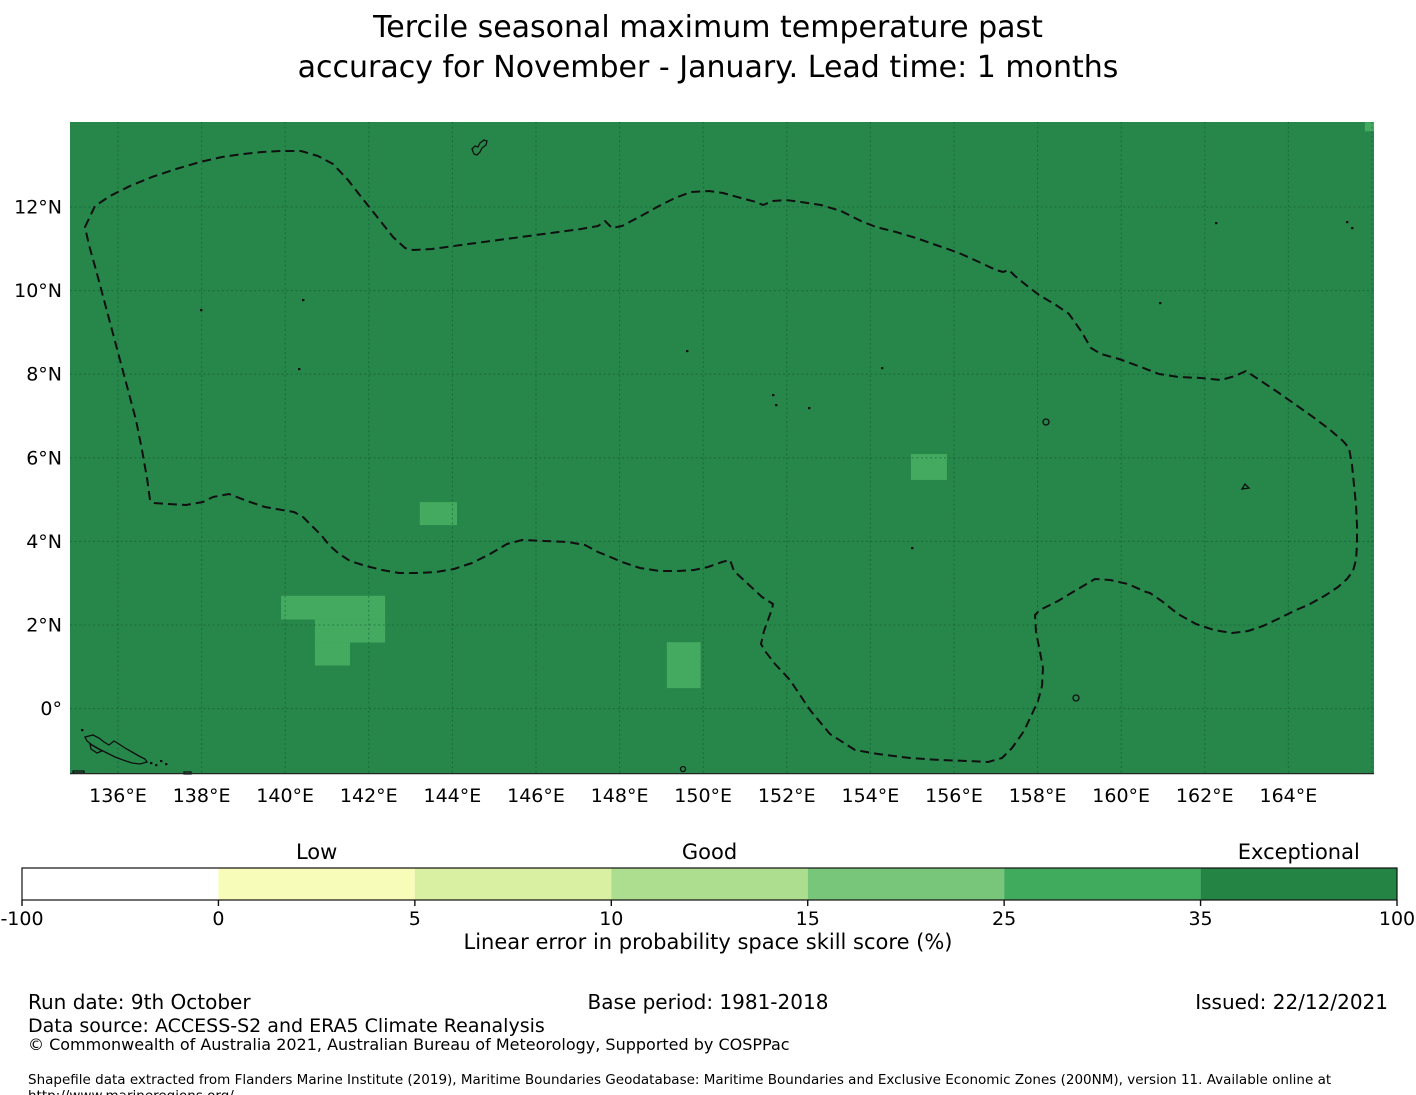 Image resolution: width=1416 pixels, height=1095 pixels. What do you see at coordinates (21, 919) in the screenshot?
I see `colorbar-tick-label: -100` at bounding box center [21, 919].